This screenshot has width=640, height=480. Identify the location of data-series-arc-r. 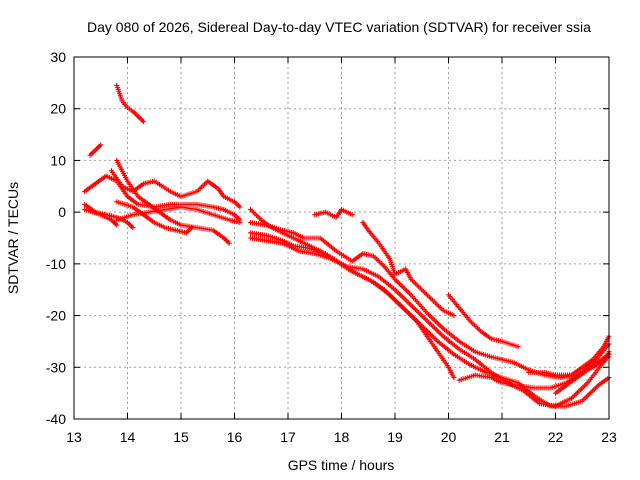
(569, 355).